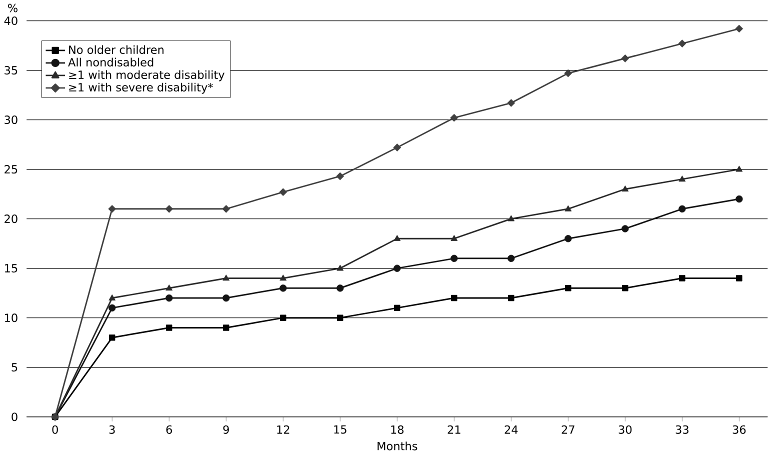  I want to click on y-tick-label: 20, so click(11, 219).